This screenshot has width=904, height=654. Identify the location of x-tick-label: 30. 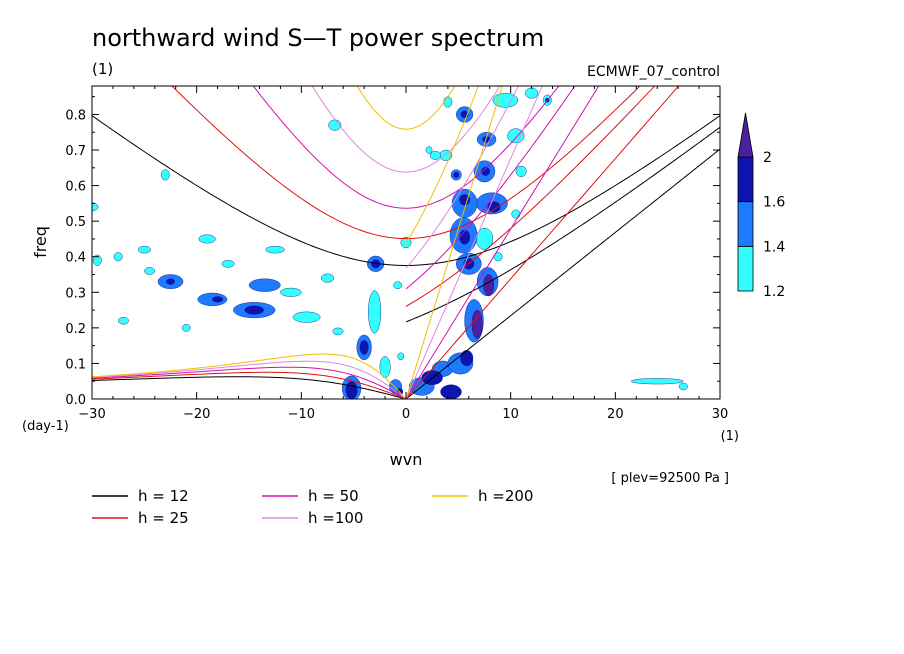
(720, 414).